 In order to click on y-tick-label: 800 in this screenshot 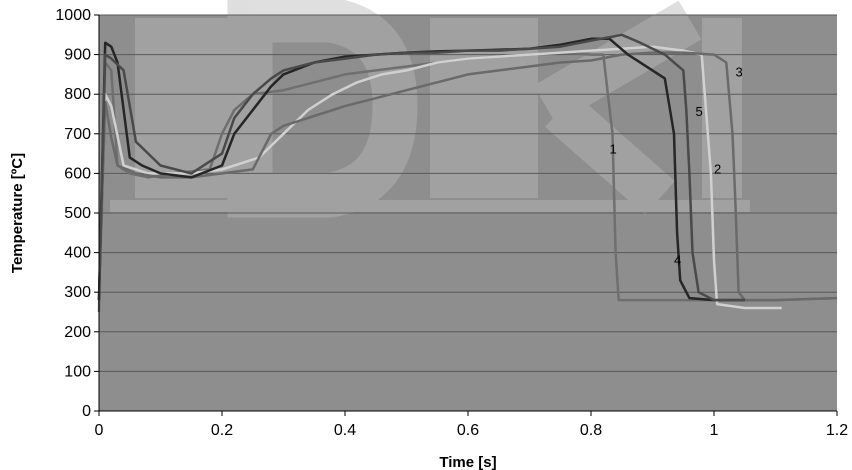, I will do `click(77, 94)`.